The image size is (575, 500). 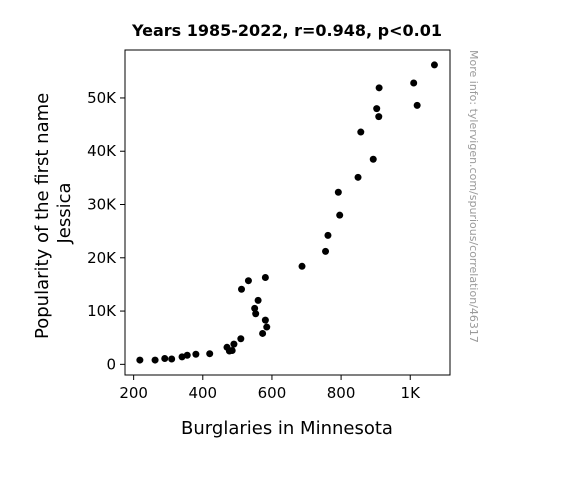 I want to click on y-tick-label: 0, so click(x=111, y=364).